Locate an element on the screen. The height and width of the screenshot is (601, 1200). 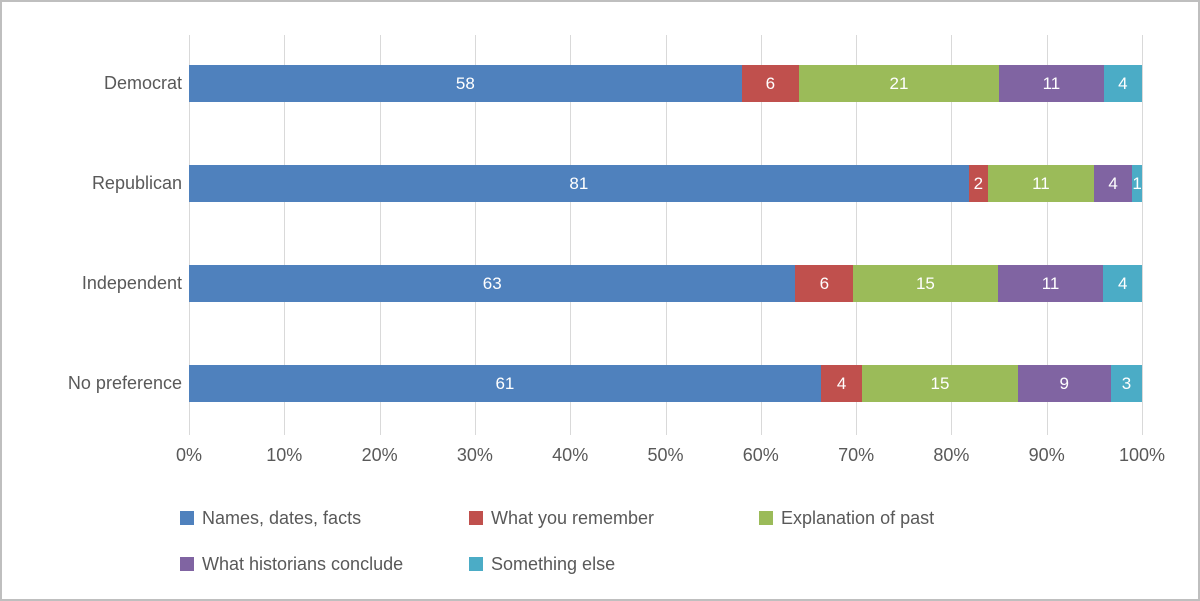
bar-row-republican: 81 2 11 4 1 is located at coordinates (665, 183).